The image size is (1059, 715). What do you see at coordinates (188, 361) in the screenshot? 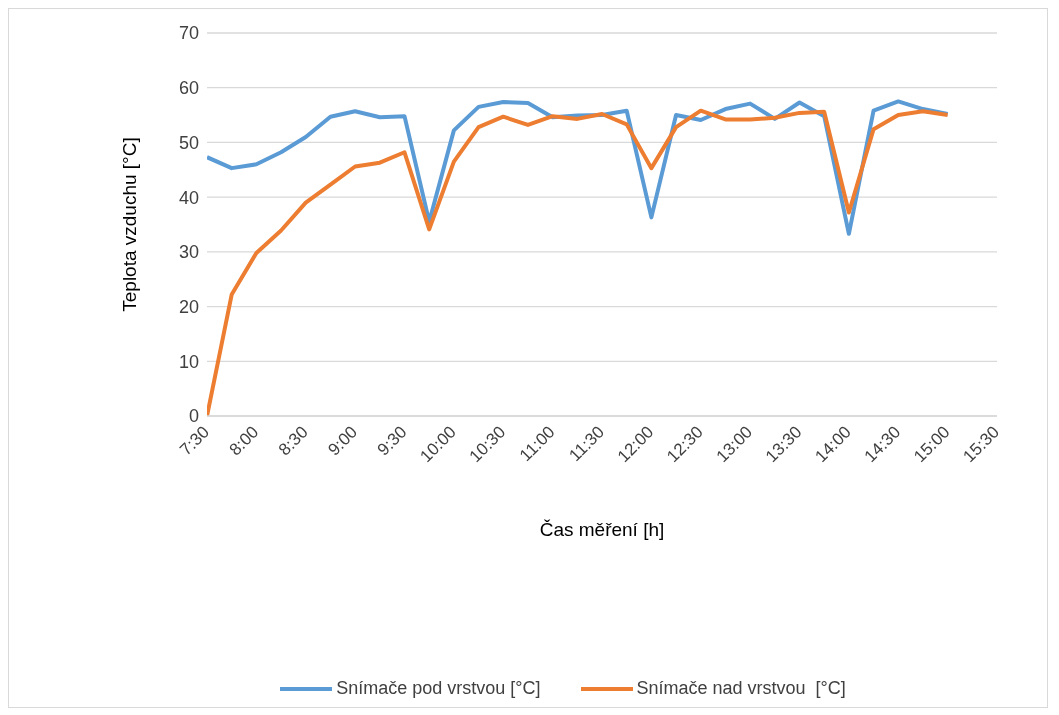
I see `y-tick-label: 10` at bounding box center [188, 361].